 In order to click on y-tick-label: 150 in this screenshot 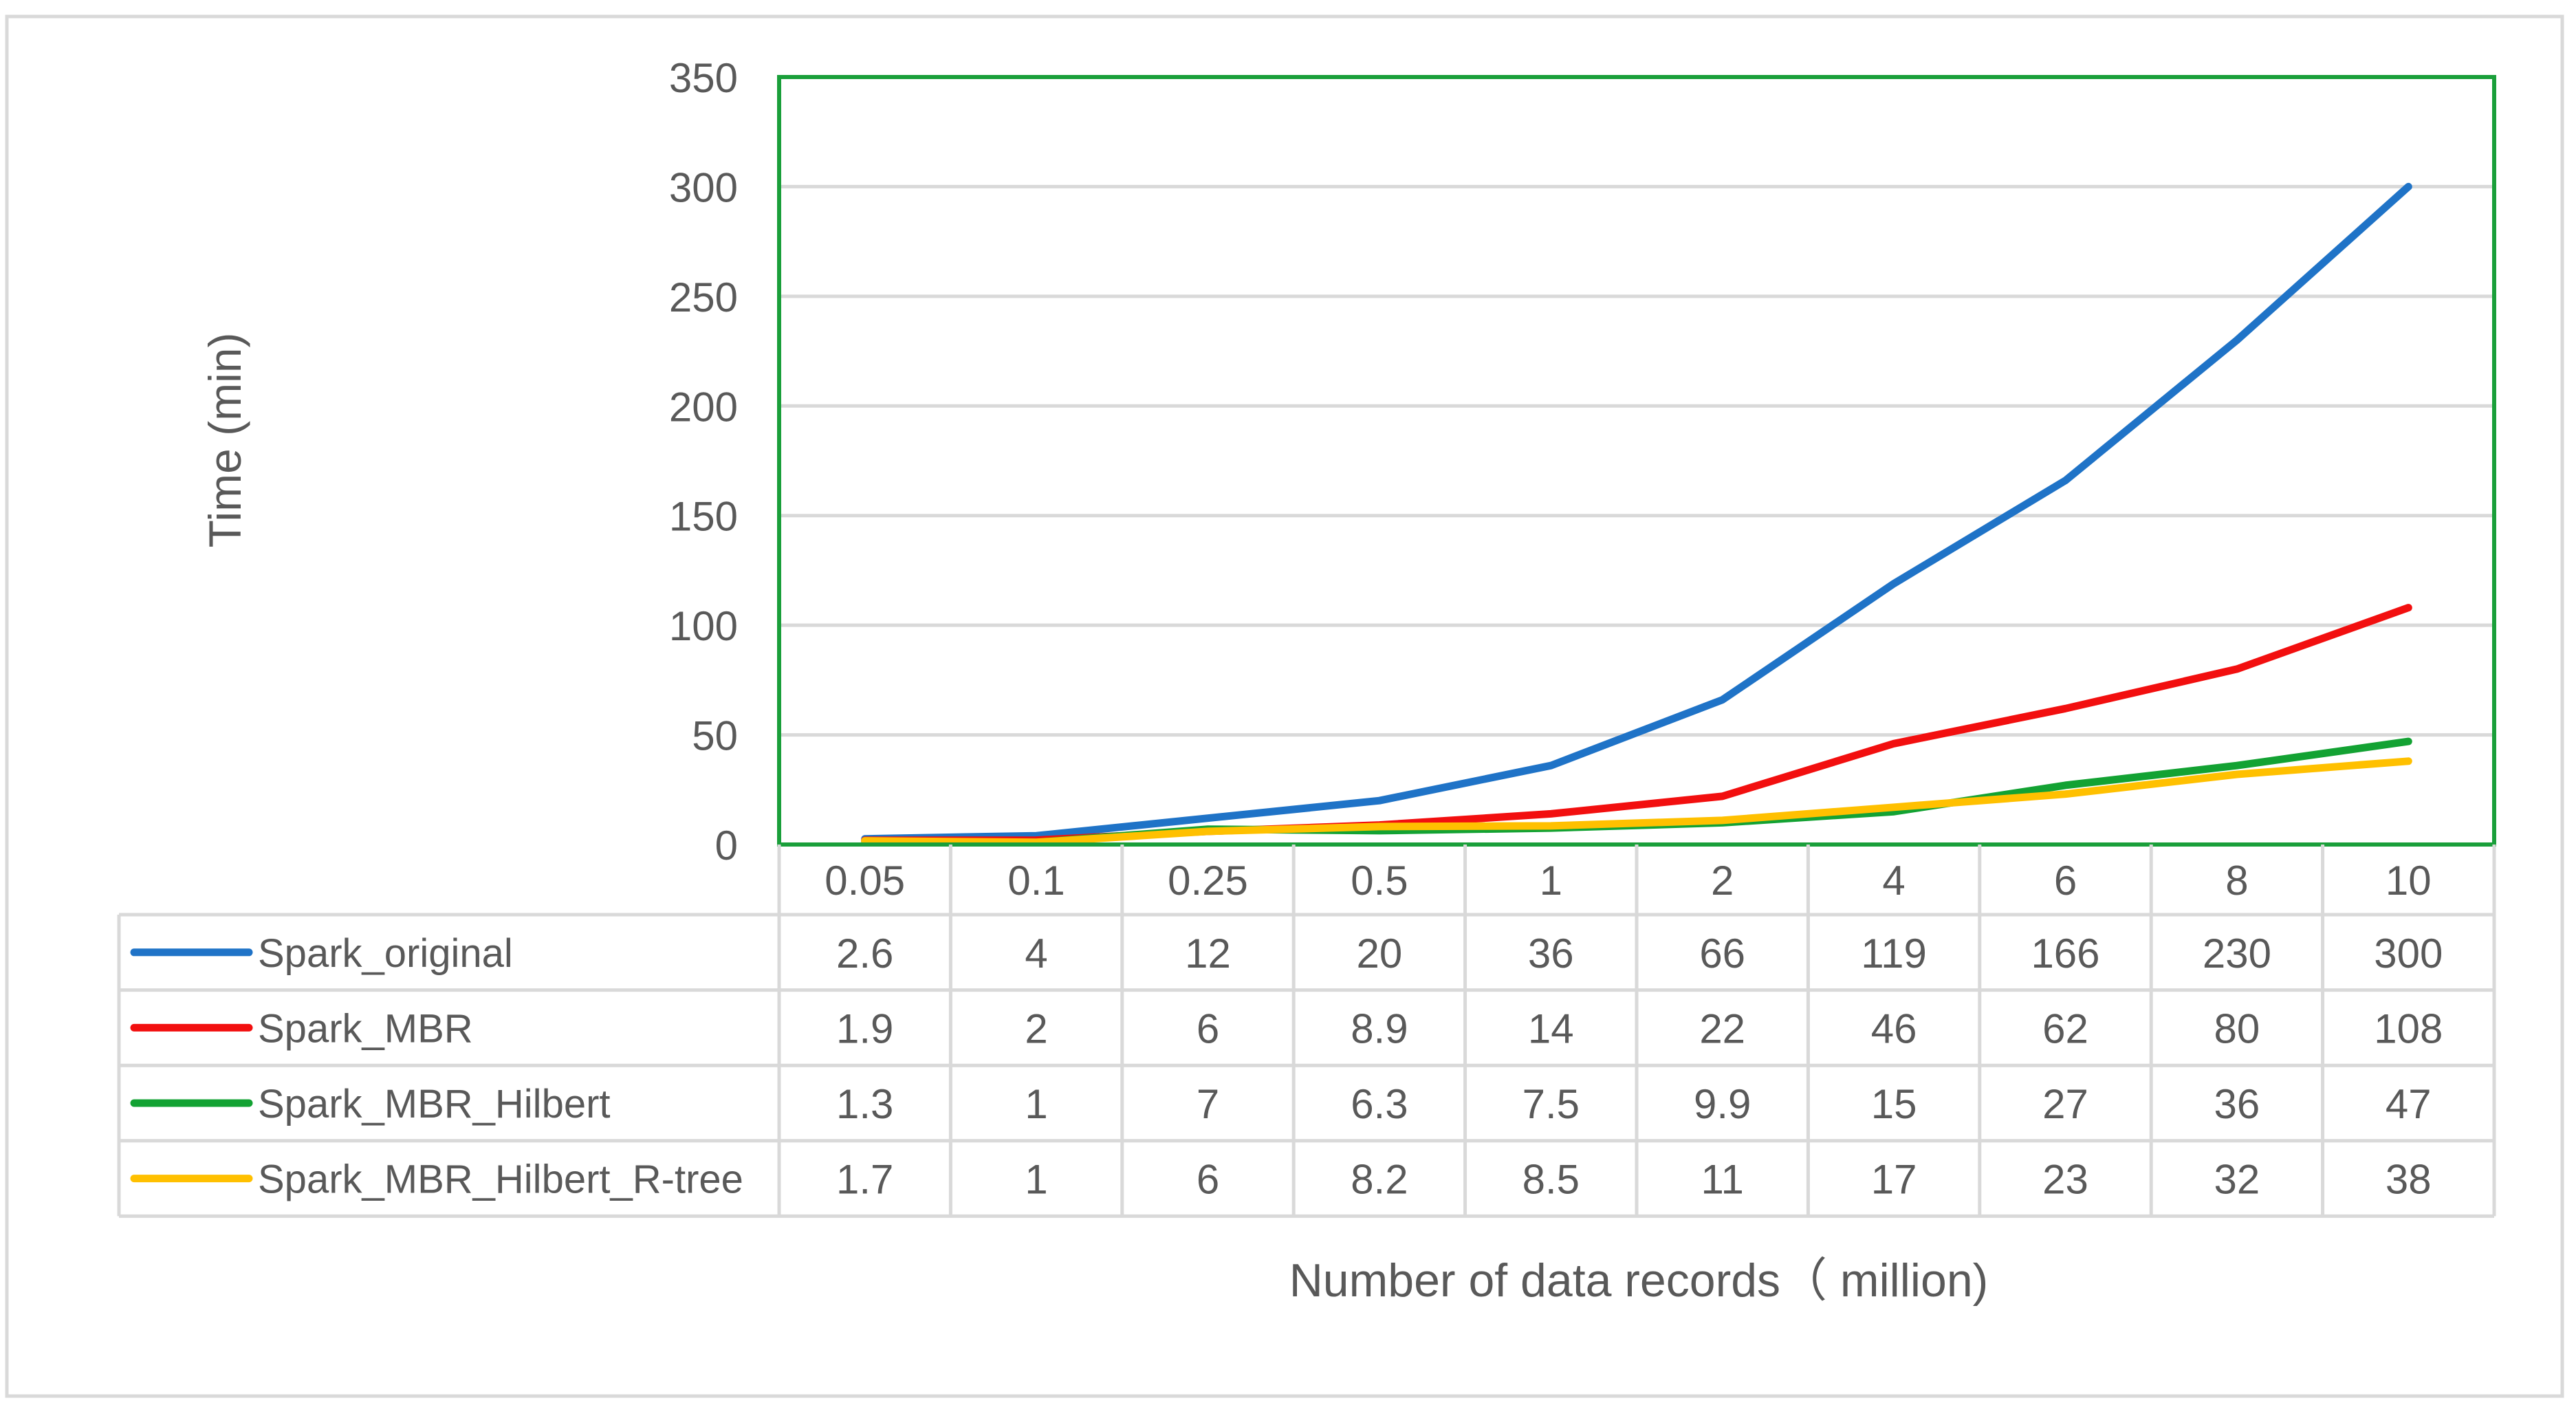, I will do `click(703, 517)`.